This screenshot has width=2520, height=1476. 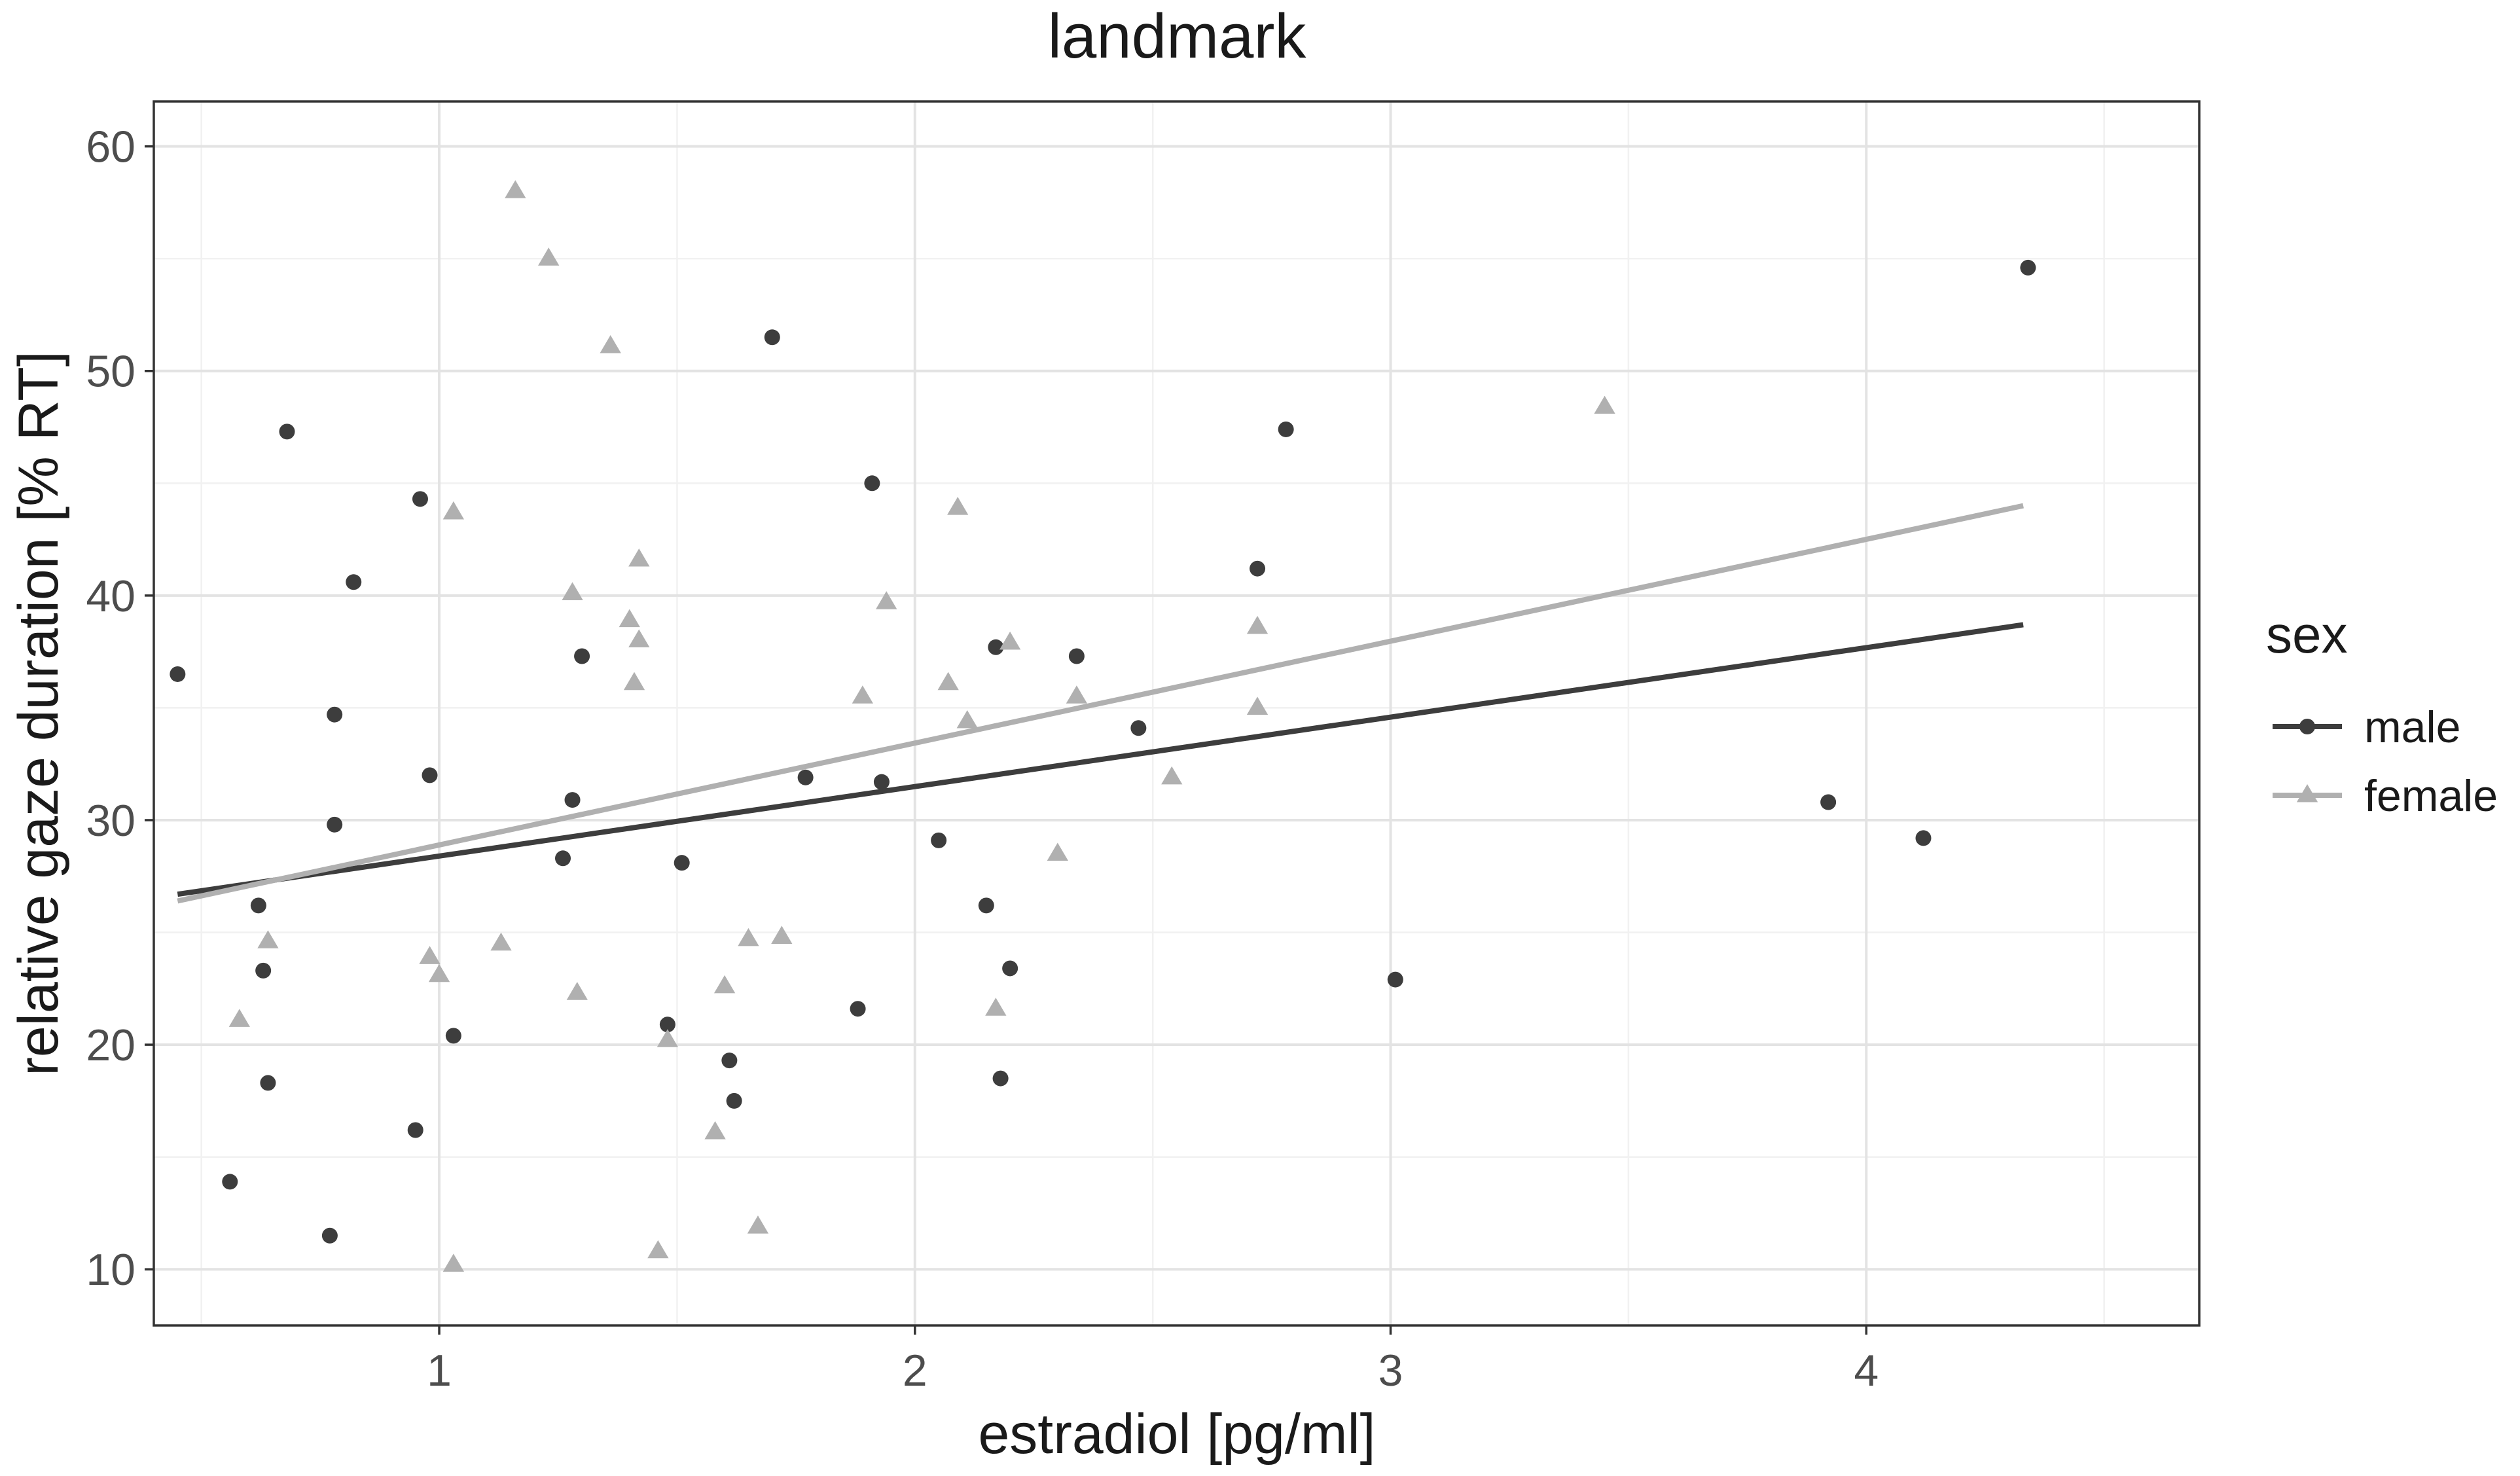 What do you see at coordinates (1176, 1434) in the screenshot?
I see `x-axis-title: estradiol [pg/ml]` at bounding box center [1176, 1434].